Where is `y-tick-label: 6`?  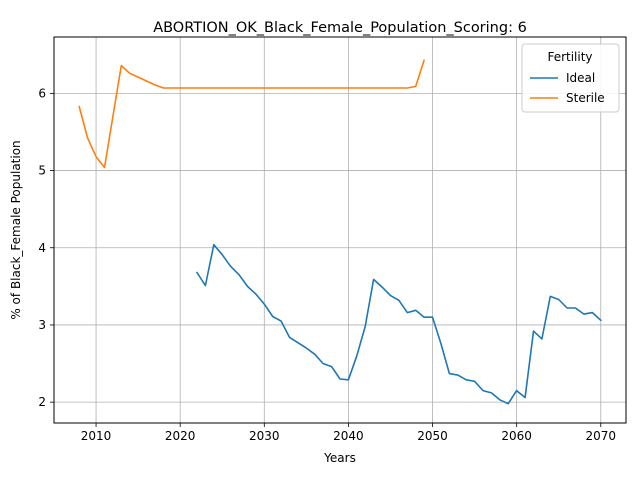
y-tick-label: 6 is located at coordinates (42, 93).